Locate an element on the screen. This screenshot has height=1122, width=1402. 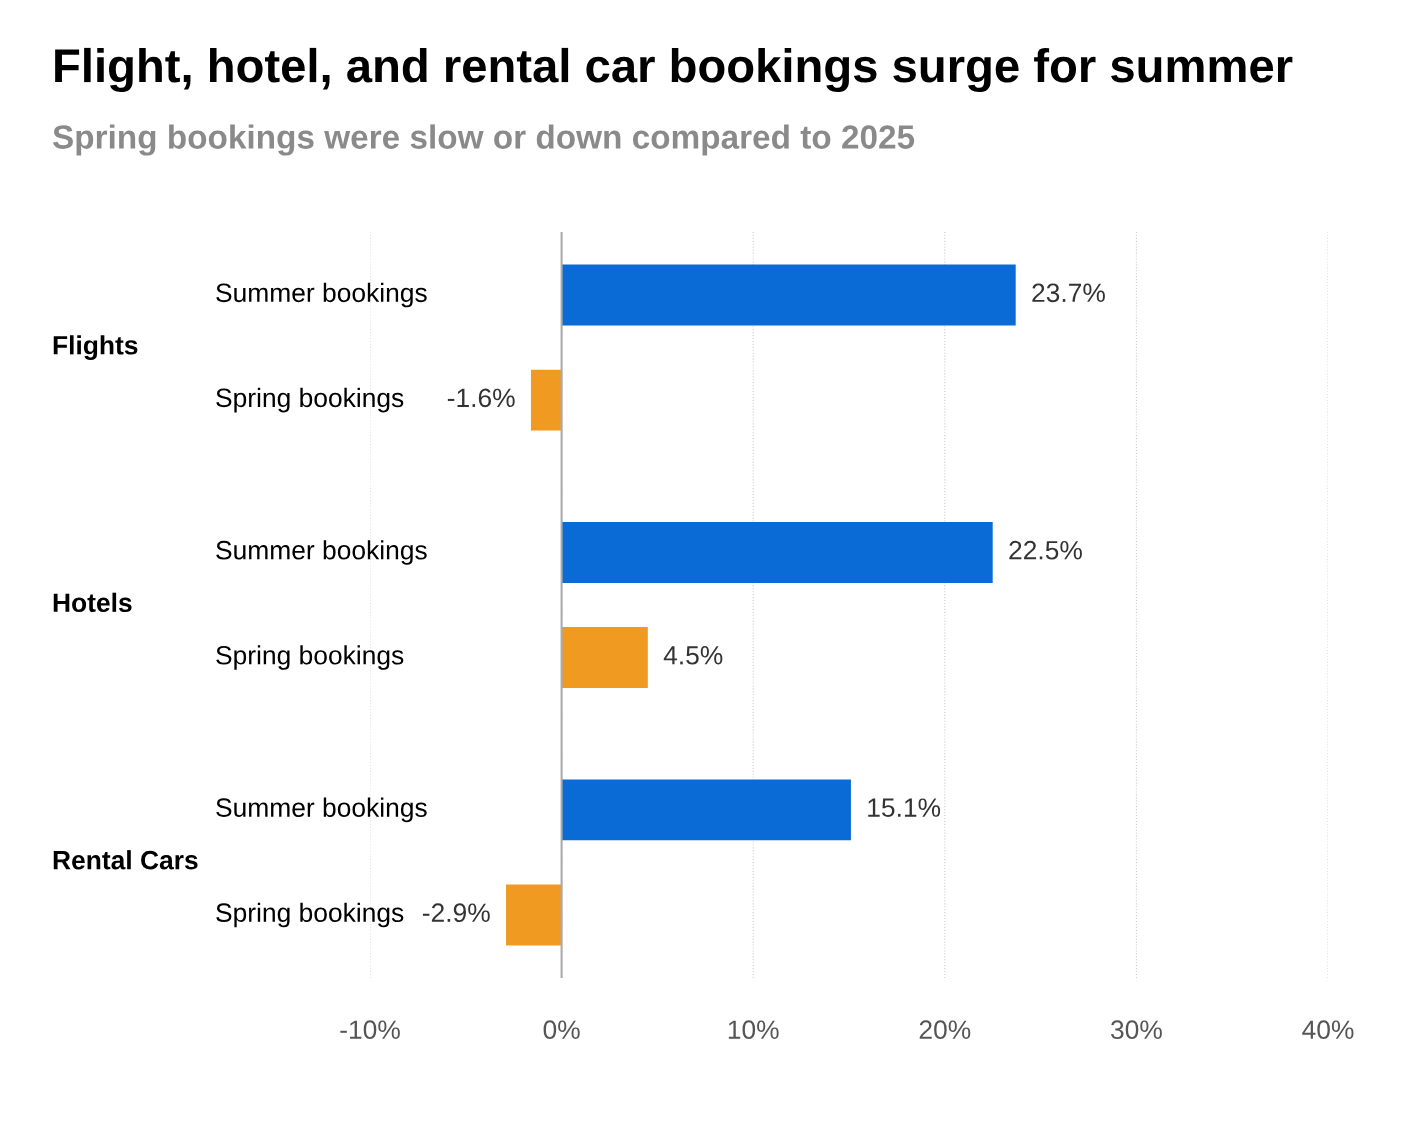
data-label: -1.6% is located at coordinates (481, 398).